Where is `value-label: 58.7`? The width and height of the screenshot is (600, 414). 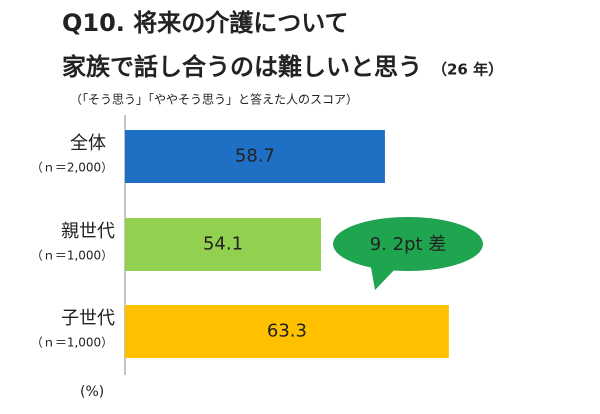
value-label: 58.7 is located at coordinates (255, 156).